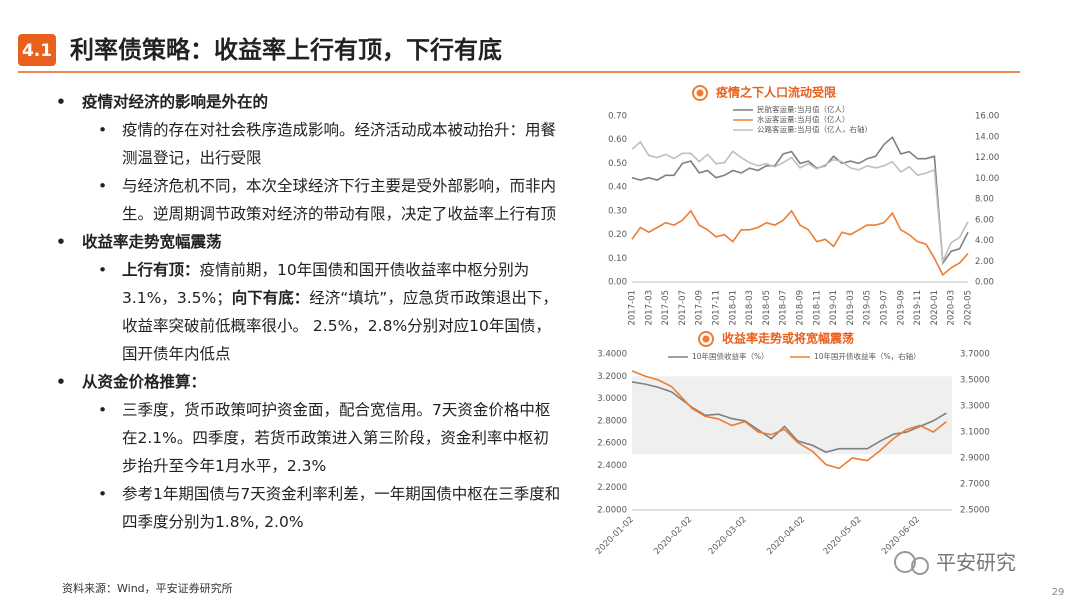  Describe the element at coordinates (649, 308) in the screenshot. I see `x-tick-label: 2017-03` at that location.